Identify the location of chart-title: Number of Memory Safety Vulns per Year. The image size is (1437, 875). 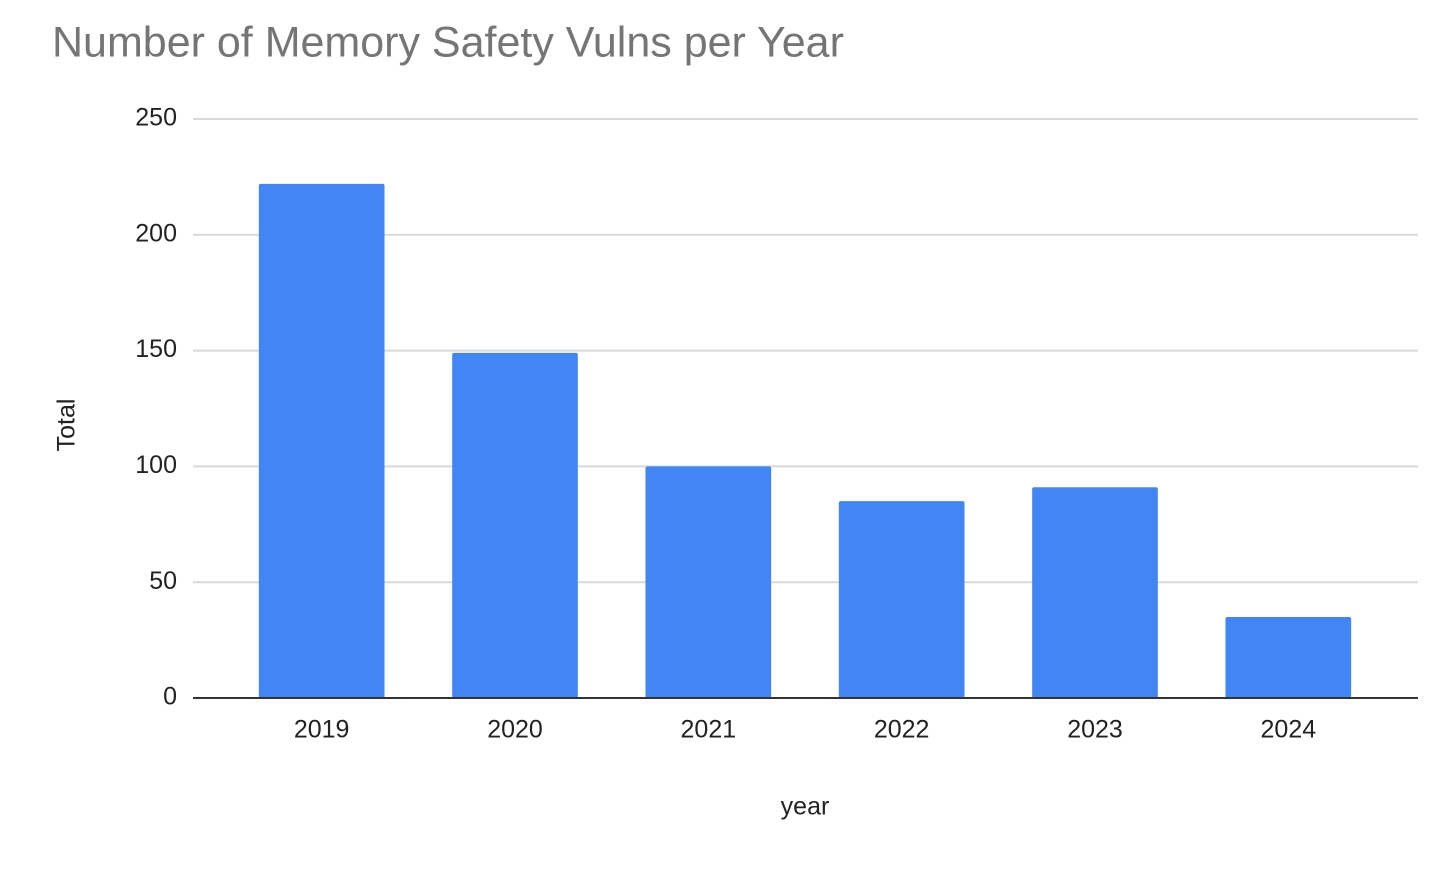
(448, 42).